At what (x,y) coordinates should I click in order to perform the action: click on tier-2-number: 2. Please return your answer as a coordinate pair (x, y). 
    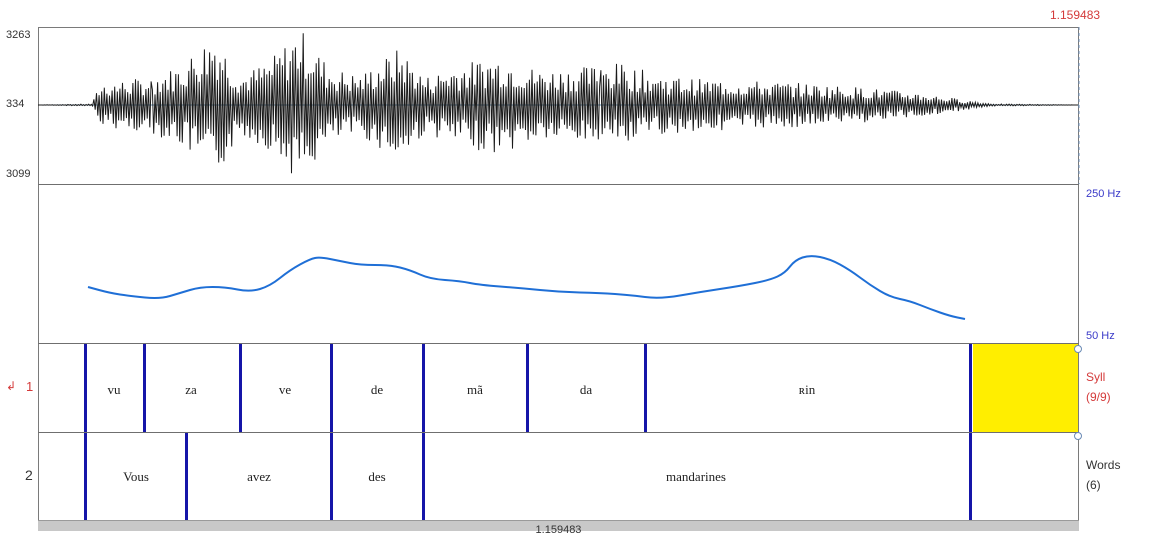
    Looking at the image, I should click on (29, 475).